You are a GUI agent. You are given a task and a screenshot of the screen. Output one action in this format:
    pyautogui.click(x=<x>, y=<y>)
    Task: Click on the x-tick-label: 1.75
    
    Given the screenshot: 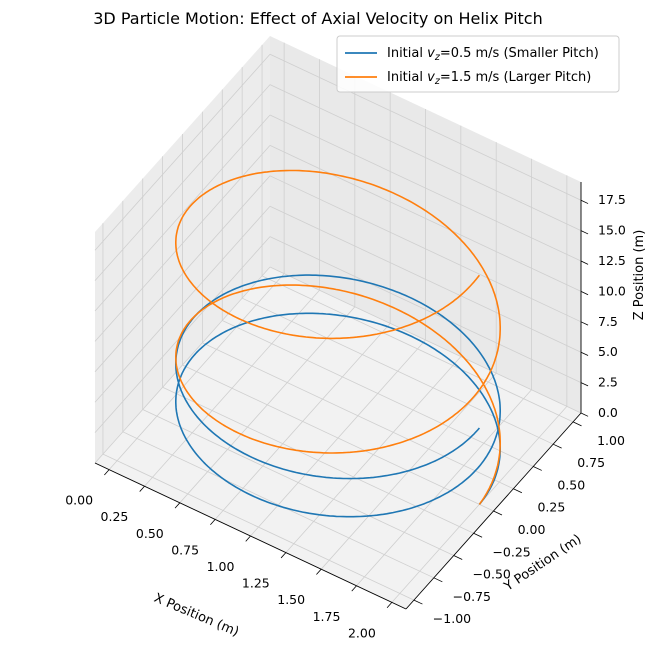 What is the action you would take?
    pyautogui.click(x=327, y=616)
    